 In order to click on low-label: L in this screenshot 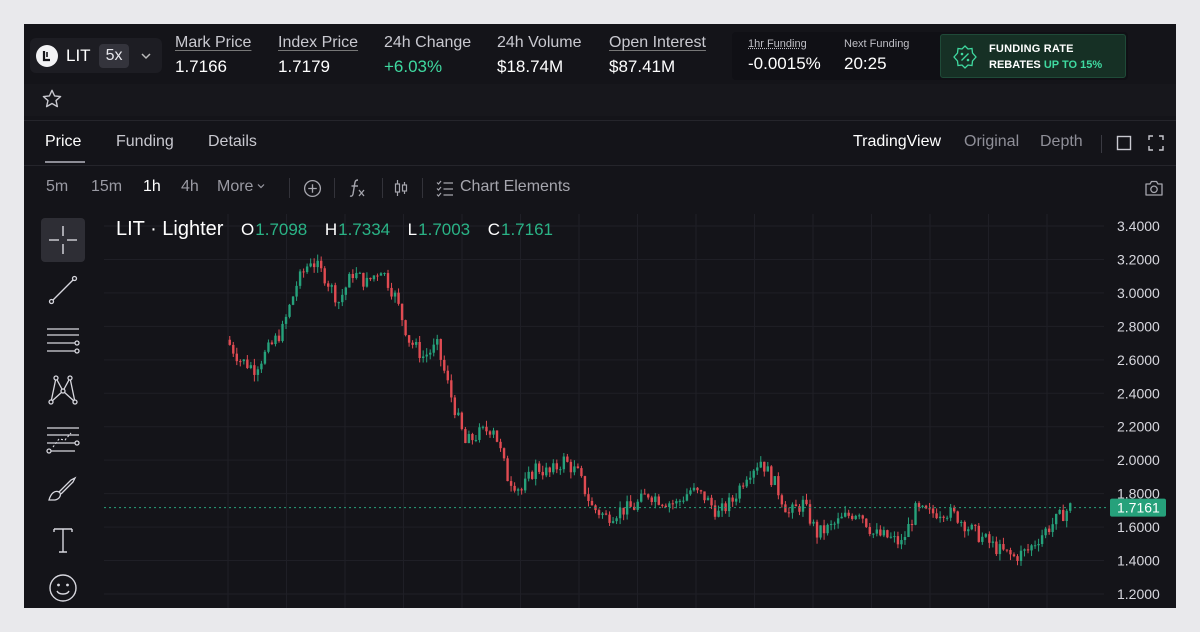, I will do `click(412, 229)`.